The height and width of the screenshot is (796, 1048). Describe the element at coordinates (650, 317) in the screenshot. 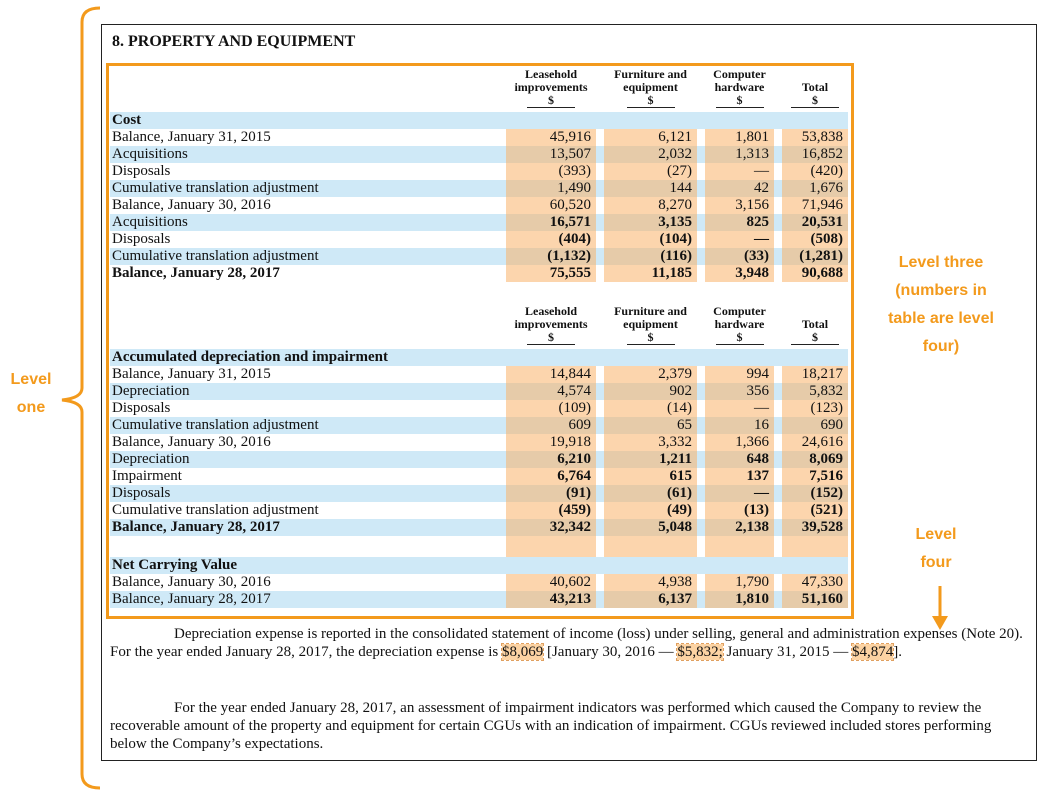

I see `column-name: Furniture and equipment` at that location.